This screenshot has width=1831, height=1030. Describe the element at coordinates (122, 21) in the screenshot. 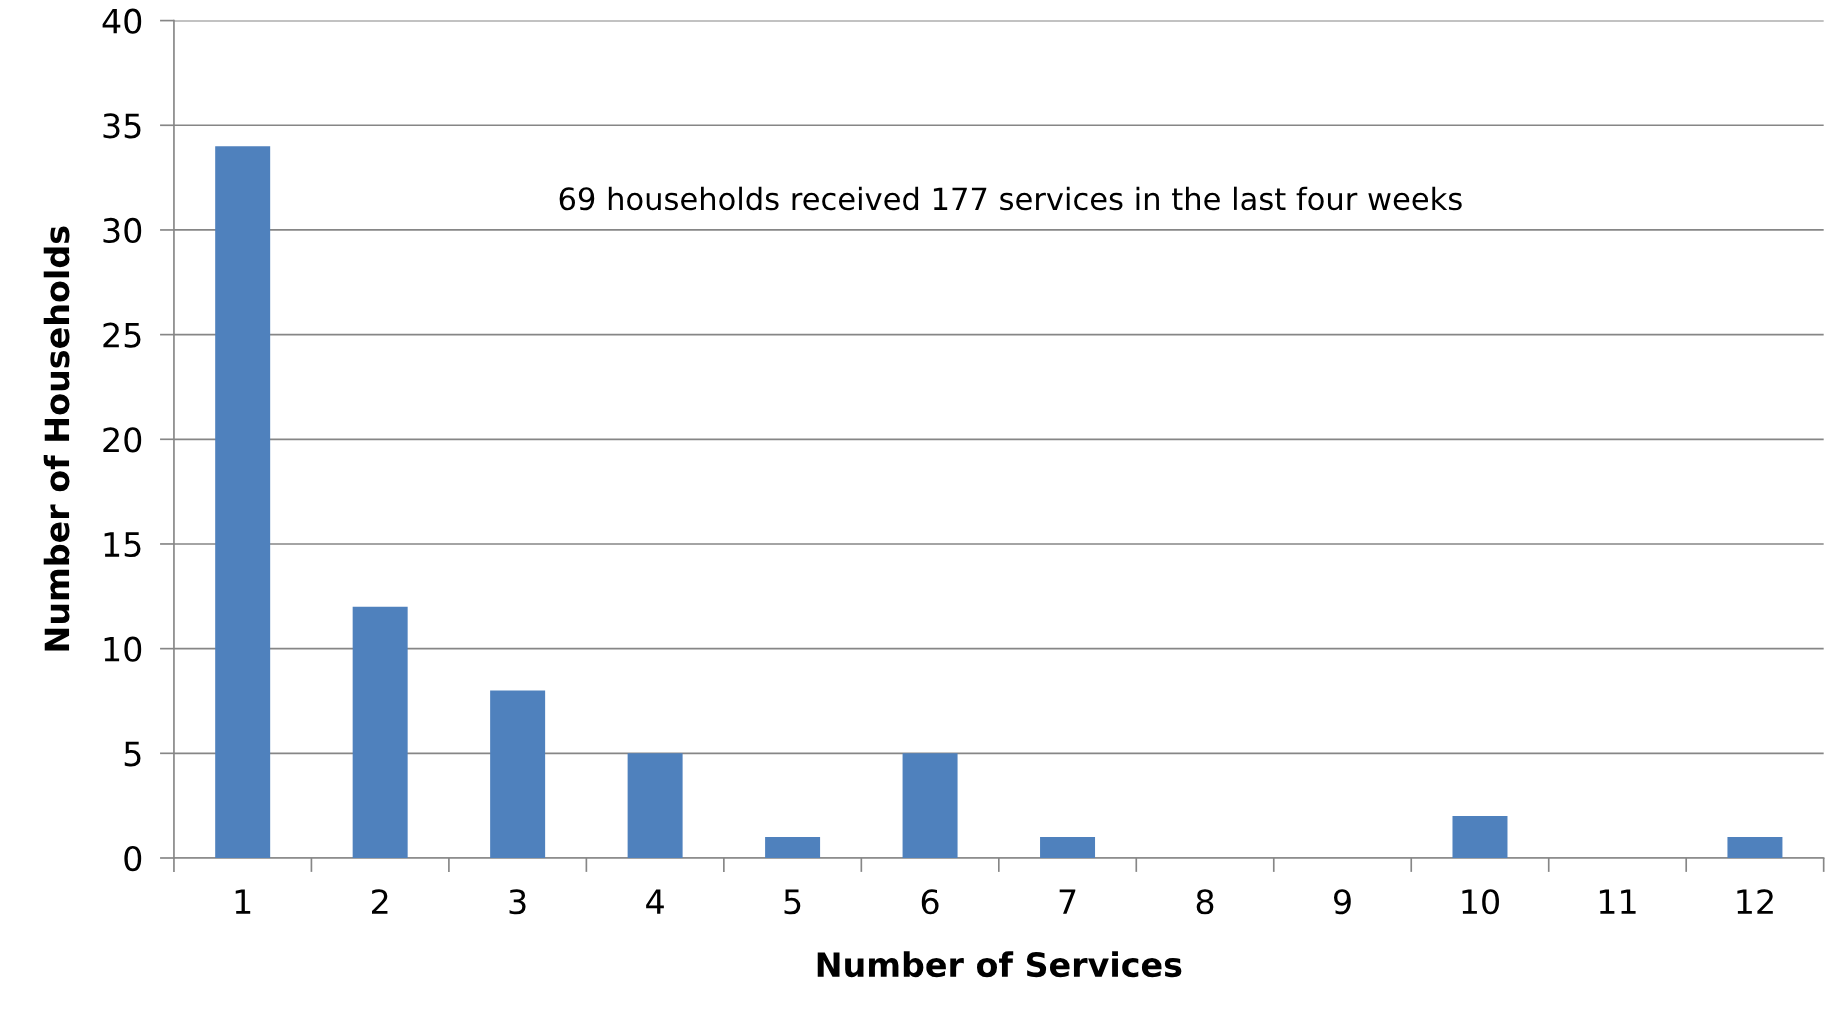

I see `y-tick-label: 40` at that location.